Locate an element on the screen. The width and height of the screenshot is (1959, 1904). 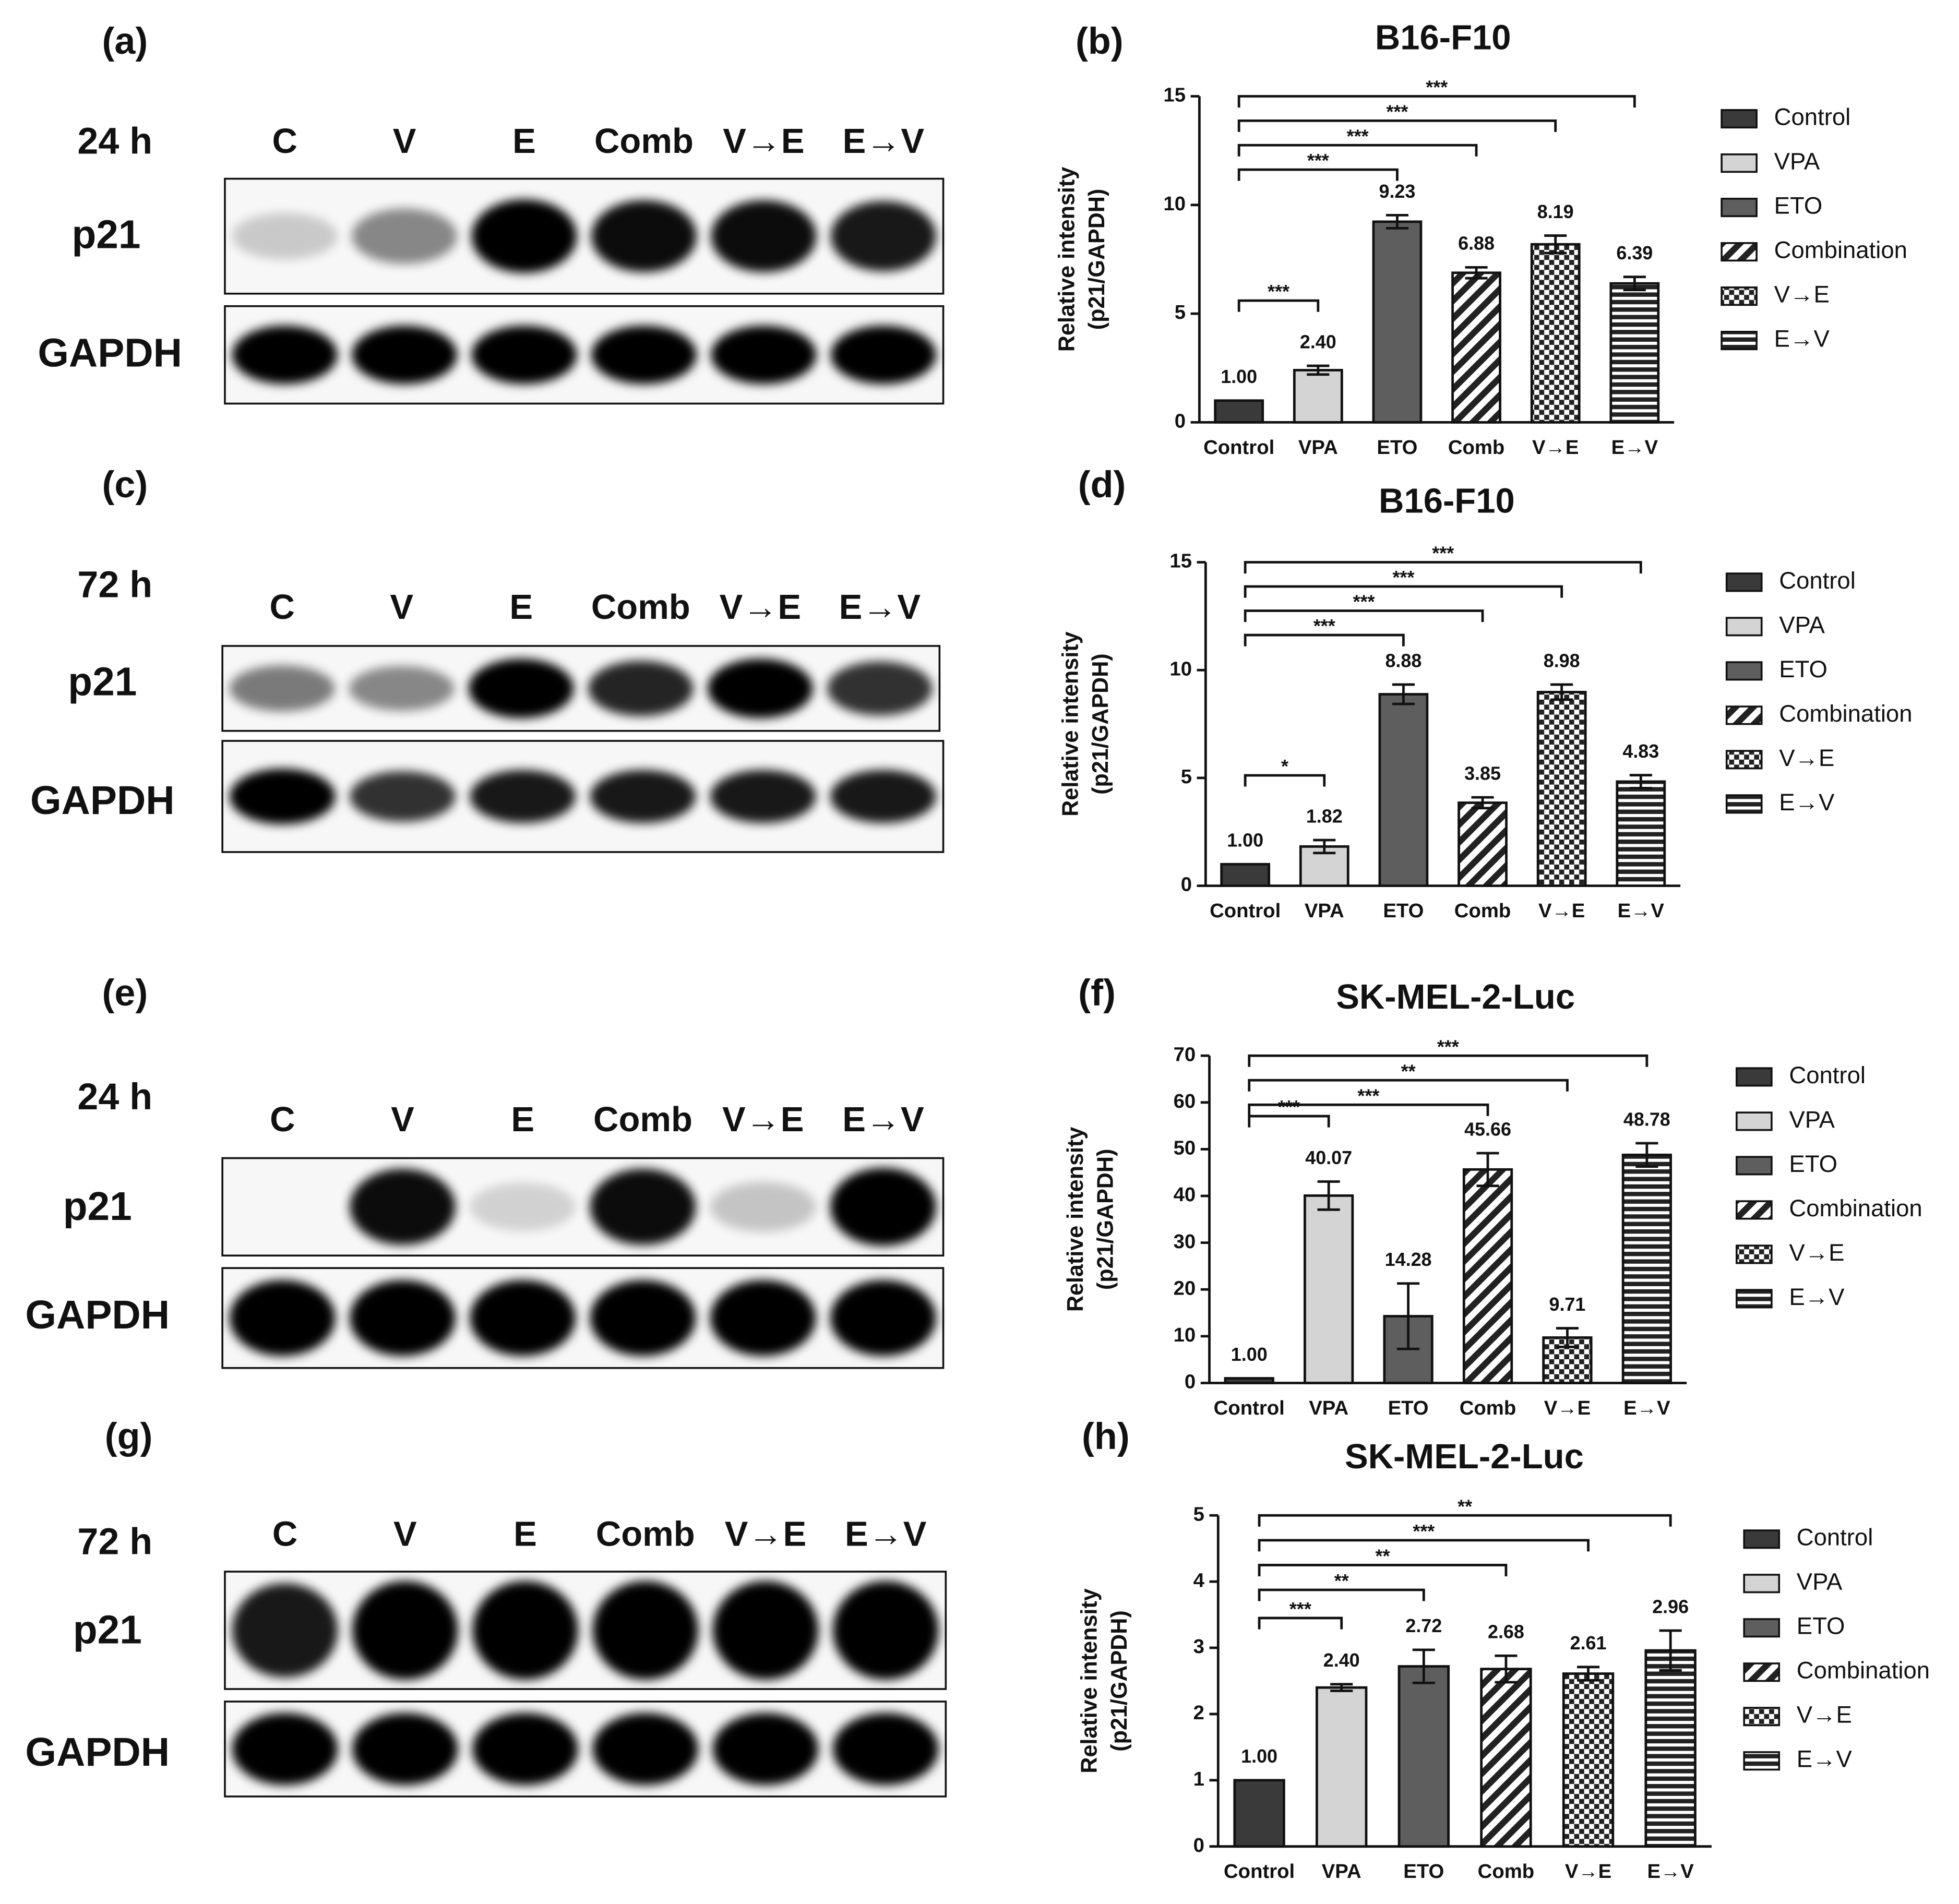
value-label: 3.85 is located at coordinates (1483, 773).